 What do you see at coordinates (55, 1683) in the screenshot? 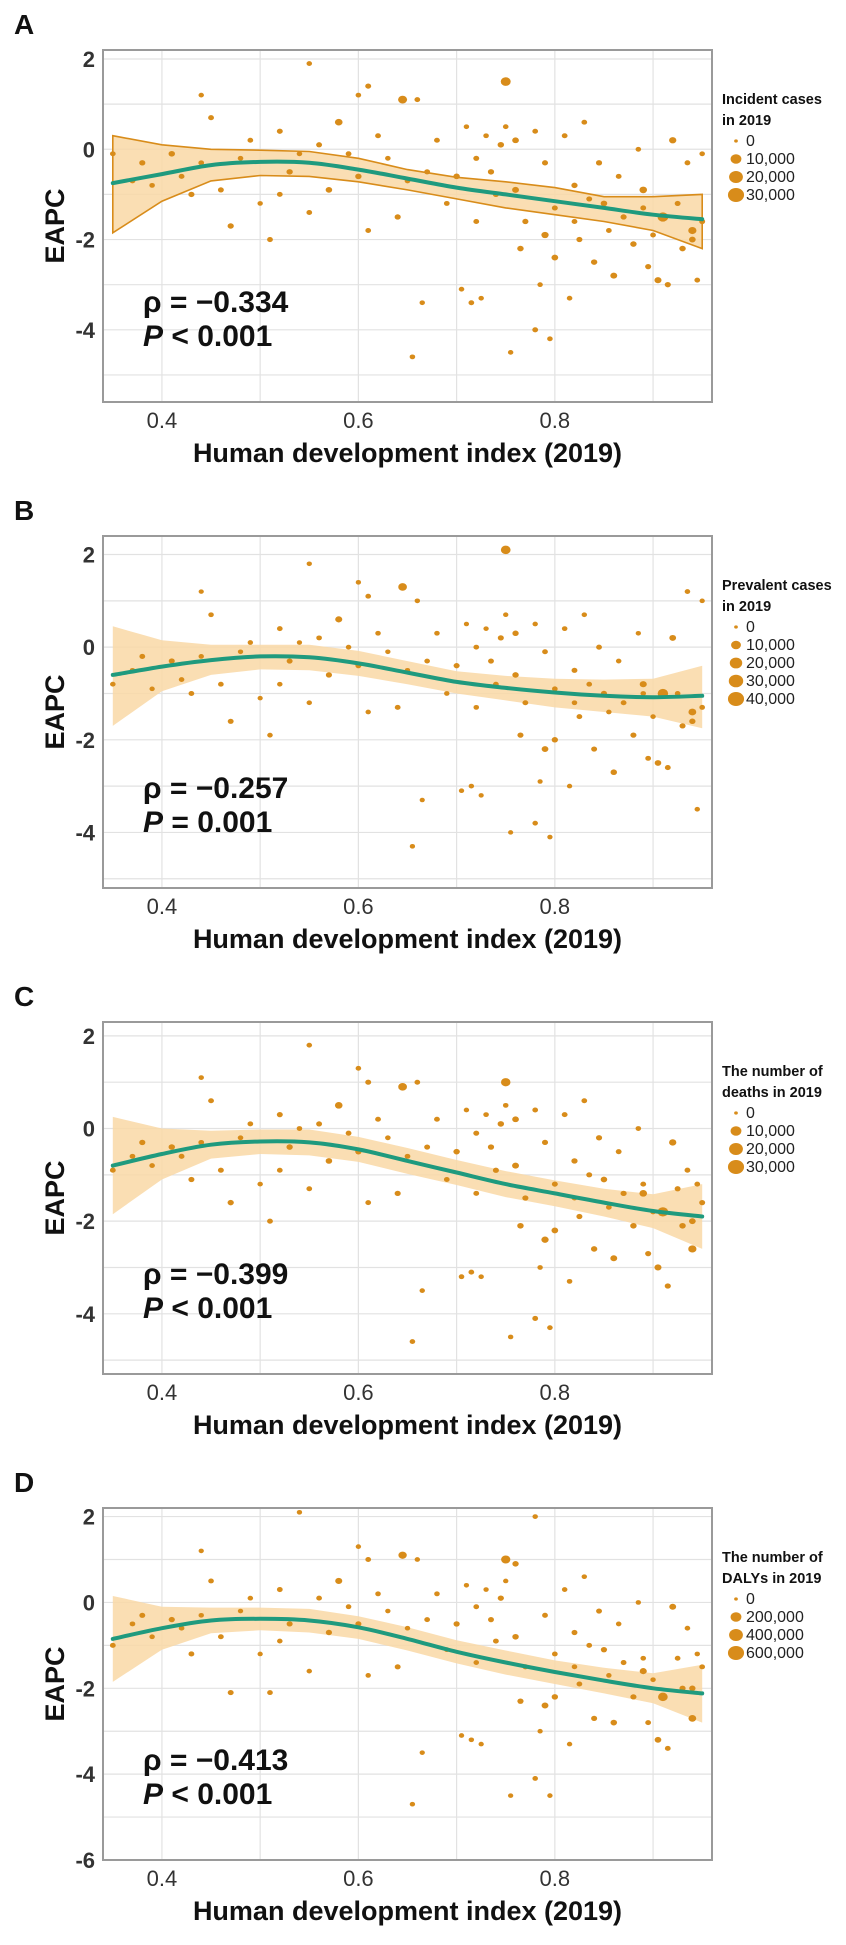
I see `chart-d-y-axis-label: EAPC` at bounding box center [55, 1683].